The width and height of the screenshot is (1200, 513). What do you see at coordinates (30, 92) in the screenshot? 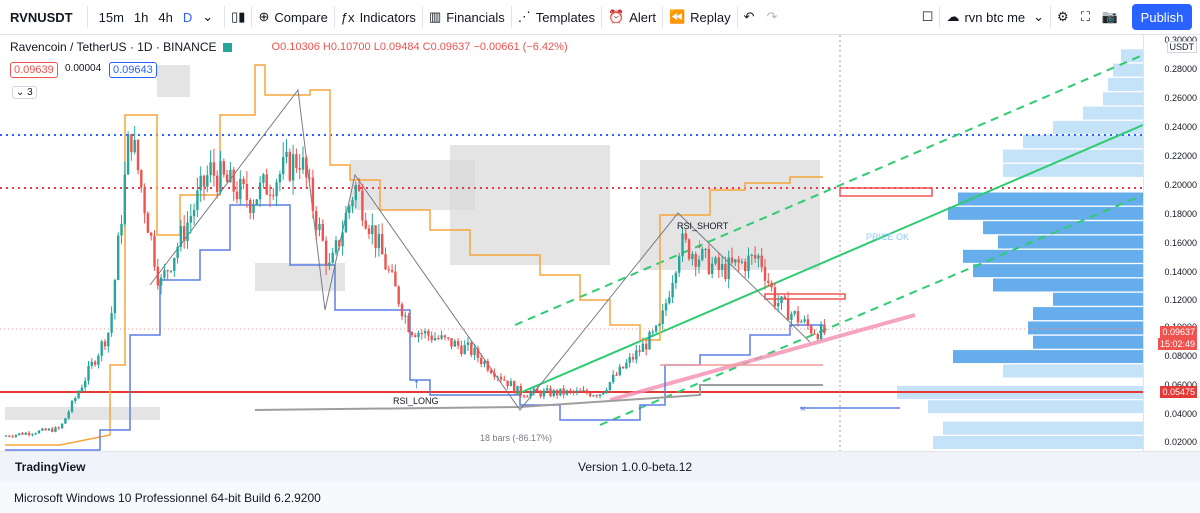
I see `indicators-count: 3` at bounding box center [30, 92].